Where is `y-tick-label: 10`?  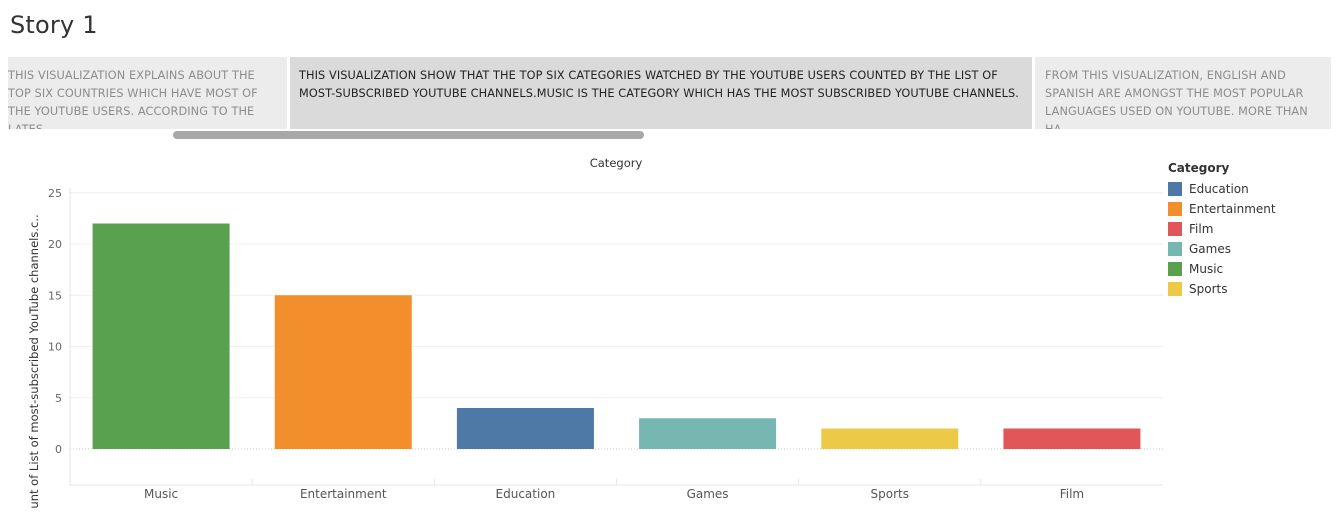
y-tick-label: 10 is located at coordinates (55, 347).